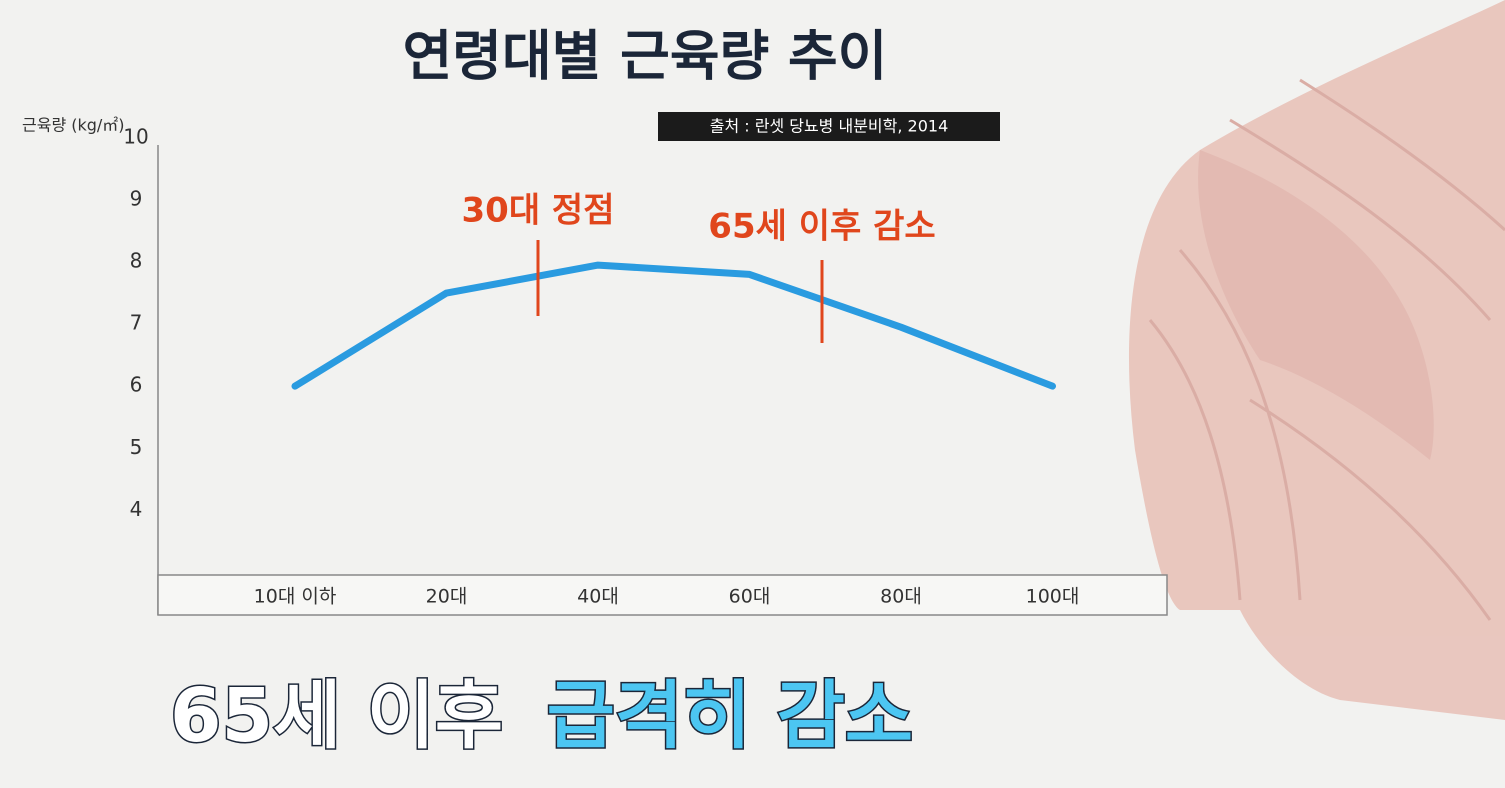 The height and width of the screenshot is (788, 1505). What do you see at coordinates (447, 597) in the screenshot?
I see `x-tick-label: 20대` at bounding box center [447, 597].